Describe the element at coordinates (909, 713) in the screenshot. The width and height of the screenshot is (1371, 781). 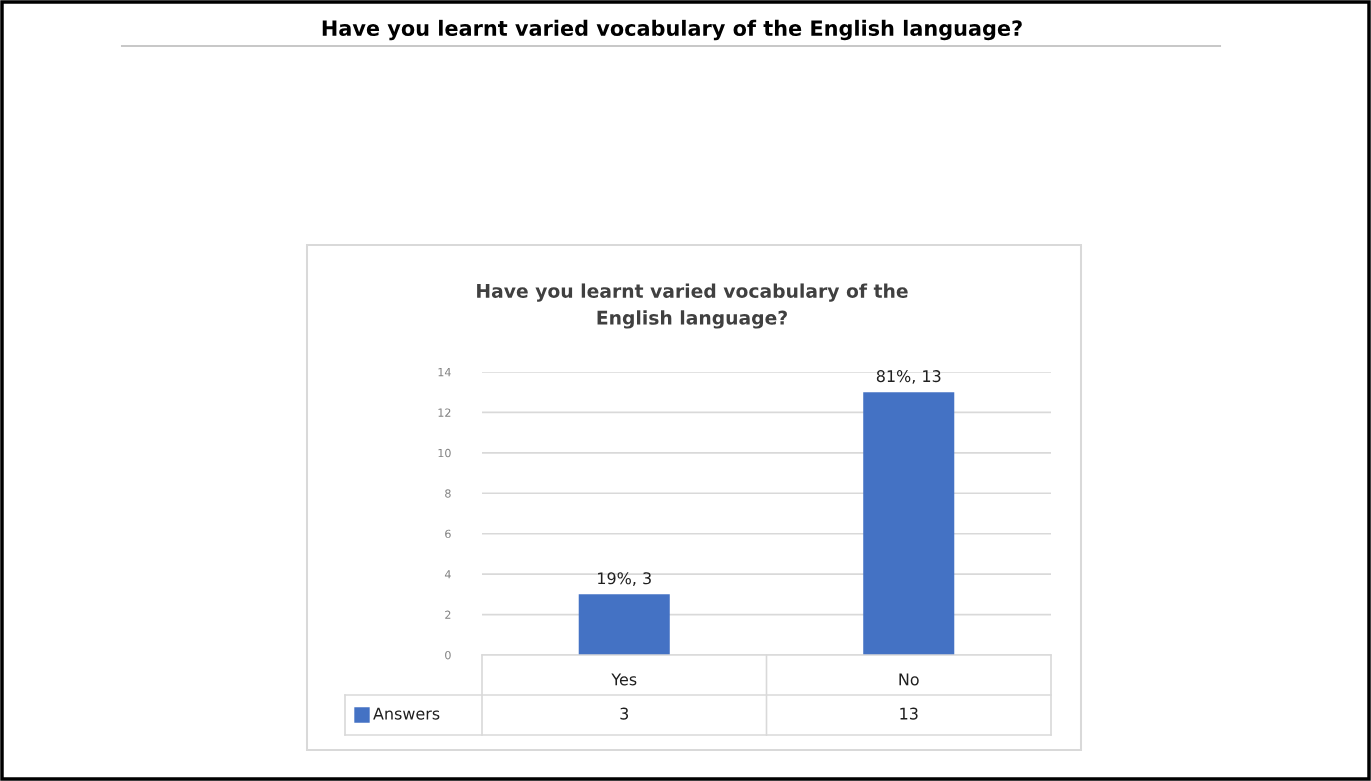
I see `text: 13` at that location.